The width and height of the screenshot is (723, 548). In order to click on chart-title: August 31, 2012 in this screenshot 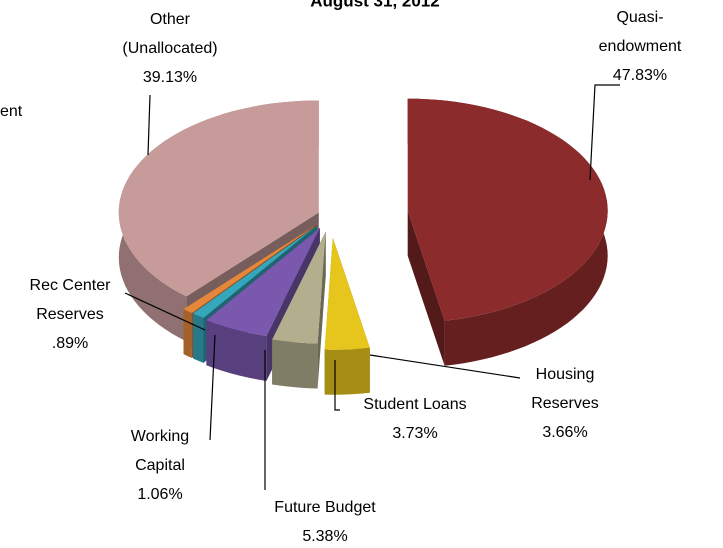, I will do `click(374, 5)`.